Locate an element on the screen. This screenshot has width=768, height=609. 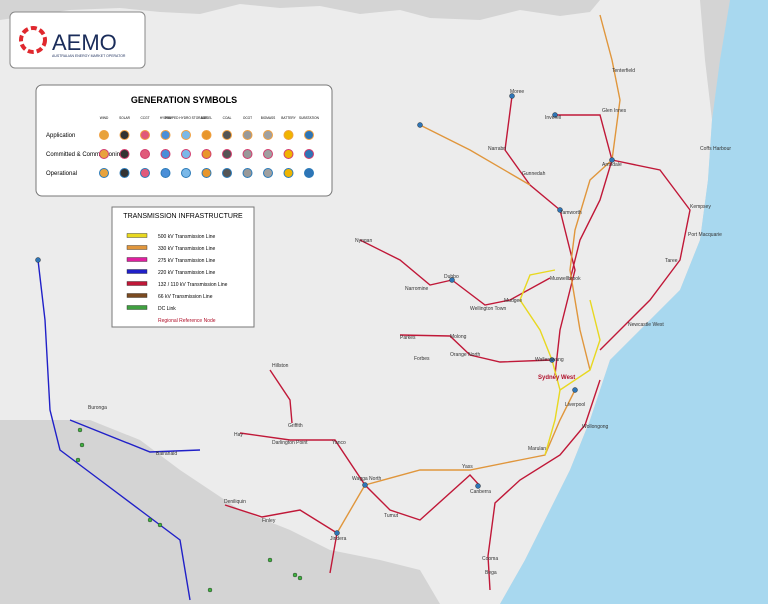
place: Liverpool is located at coordinates (575, 405).